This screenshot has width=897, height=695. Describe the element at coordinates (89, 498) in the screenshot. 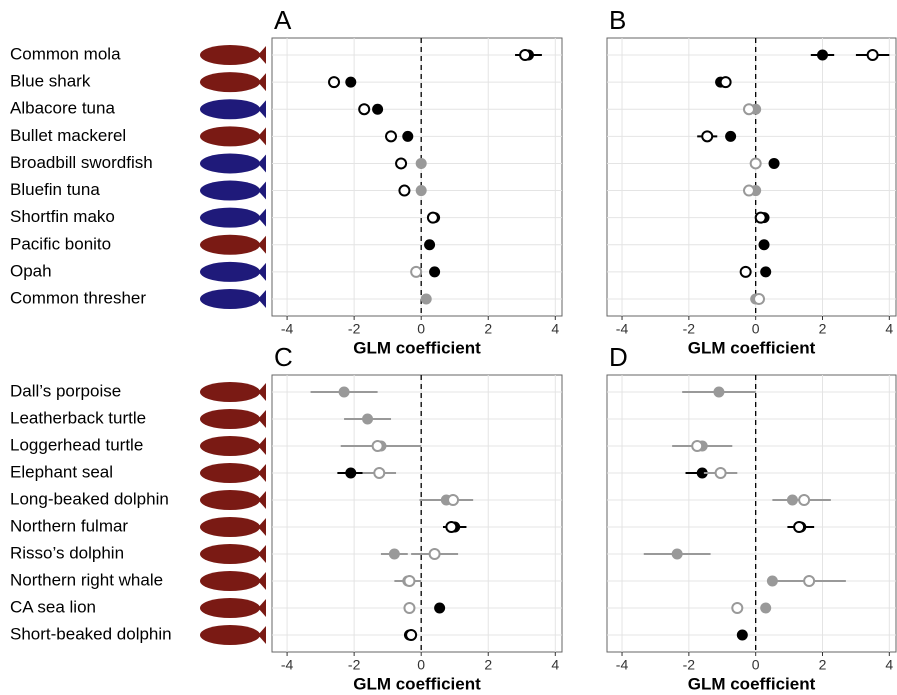

I see `category-label: Long-beaked dolphin` at that location.